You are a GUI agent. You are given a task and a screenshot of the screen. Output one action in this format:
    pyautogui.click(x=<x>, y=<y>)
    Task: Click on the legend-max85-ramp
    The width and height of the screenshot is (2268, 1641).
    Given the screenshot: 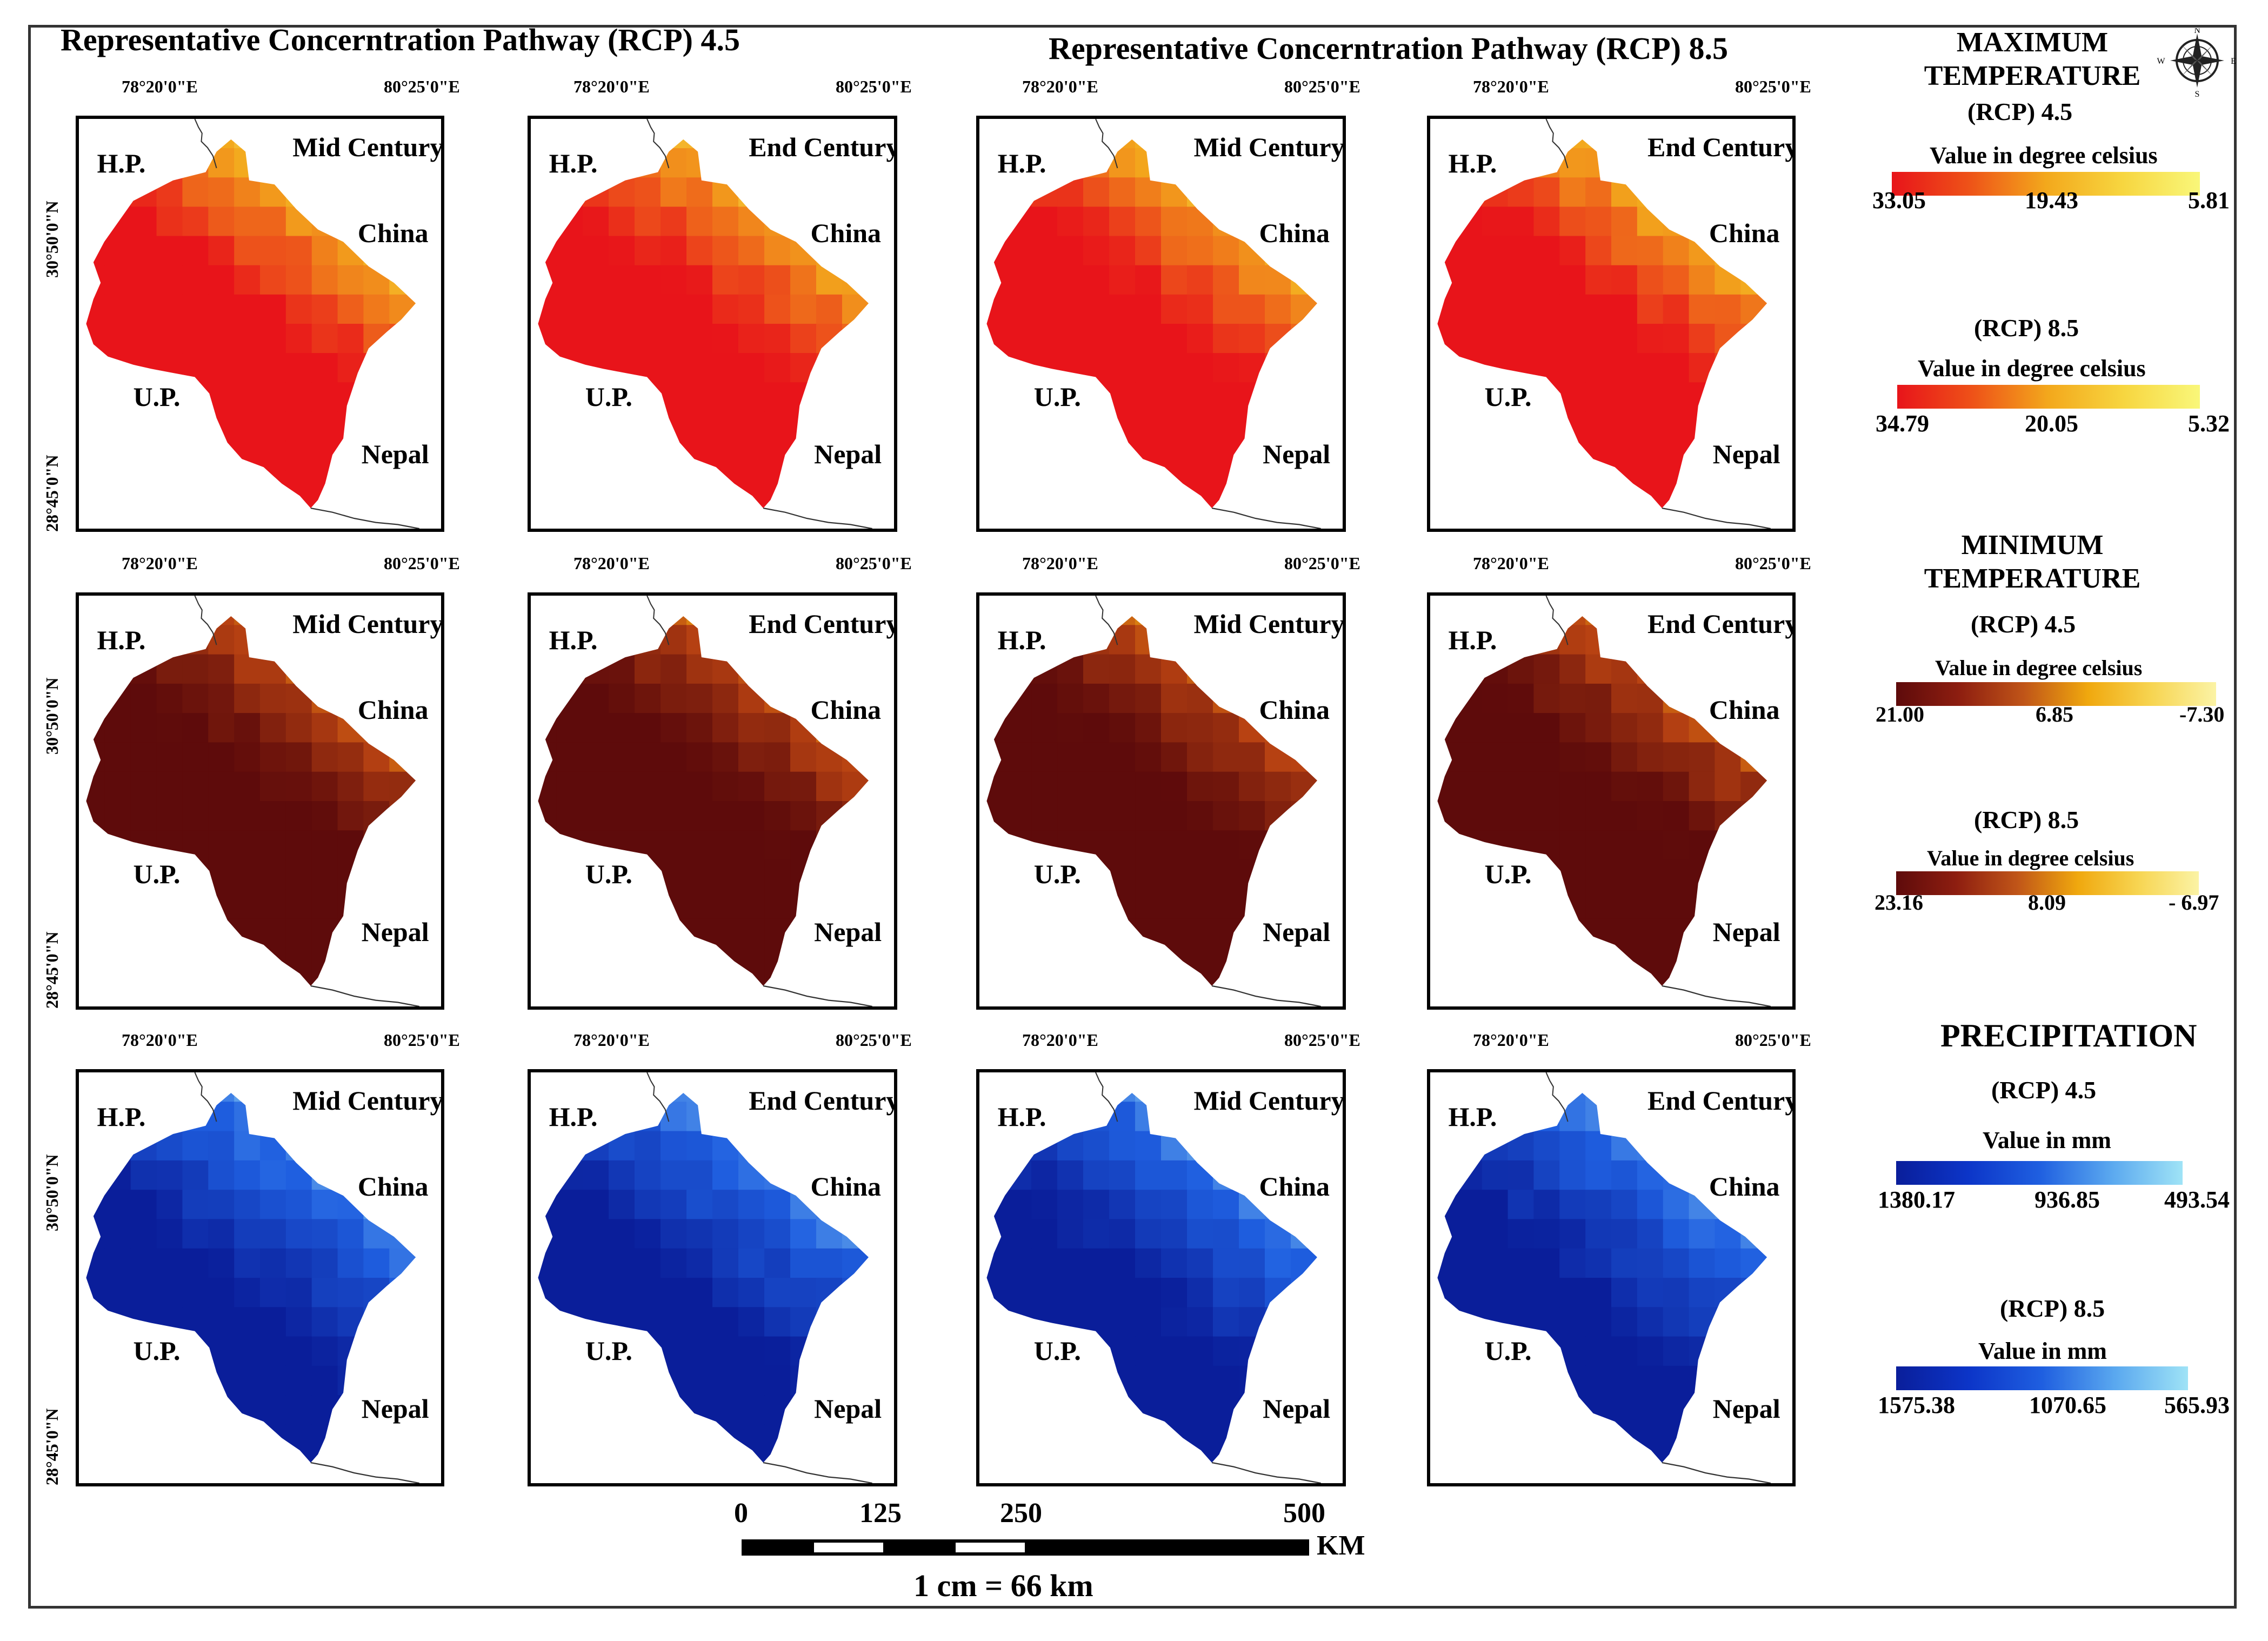 What is the action you would take?
    pyautogui.click(x=2048, y=397)
    